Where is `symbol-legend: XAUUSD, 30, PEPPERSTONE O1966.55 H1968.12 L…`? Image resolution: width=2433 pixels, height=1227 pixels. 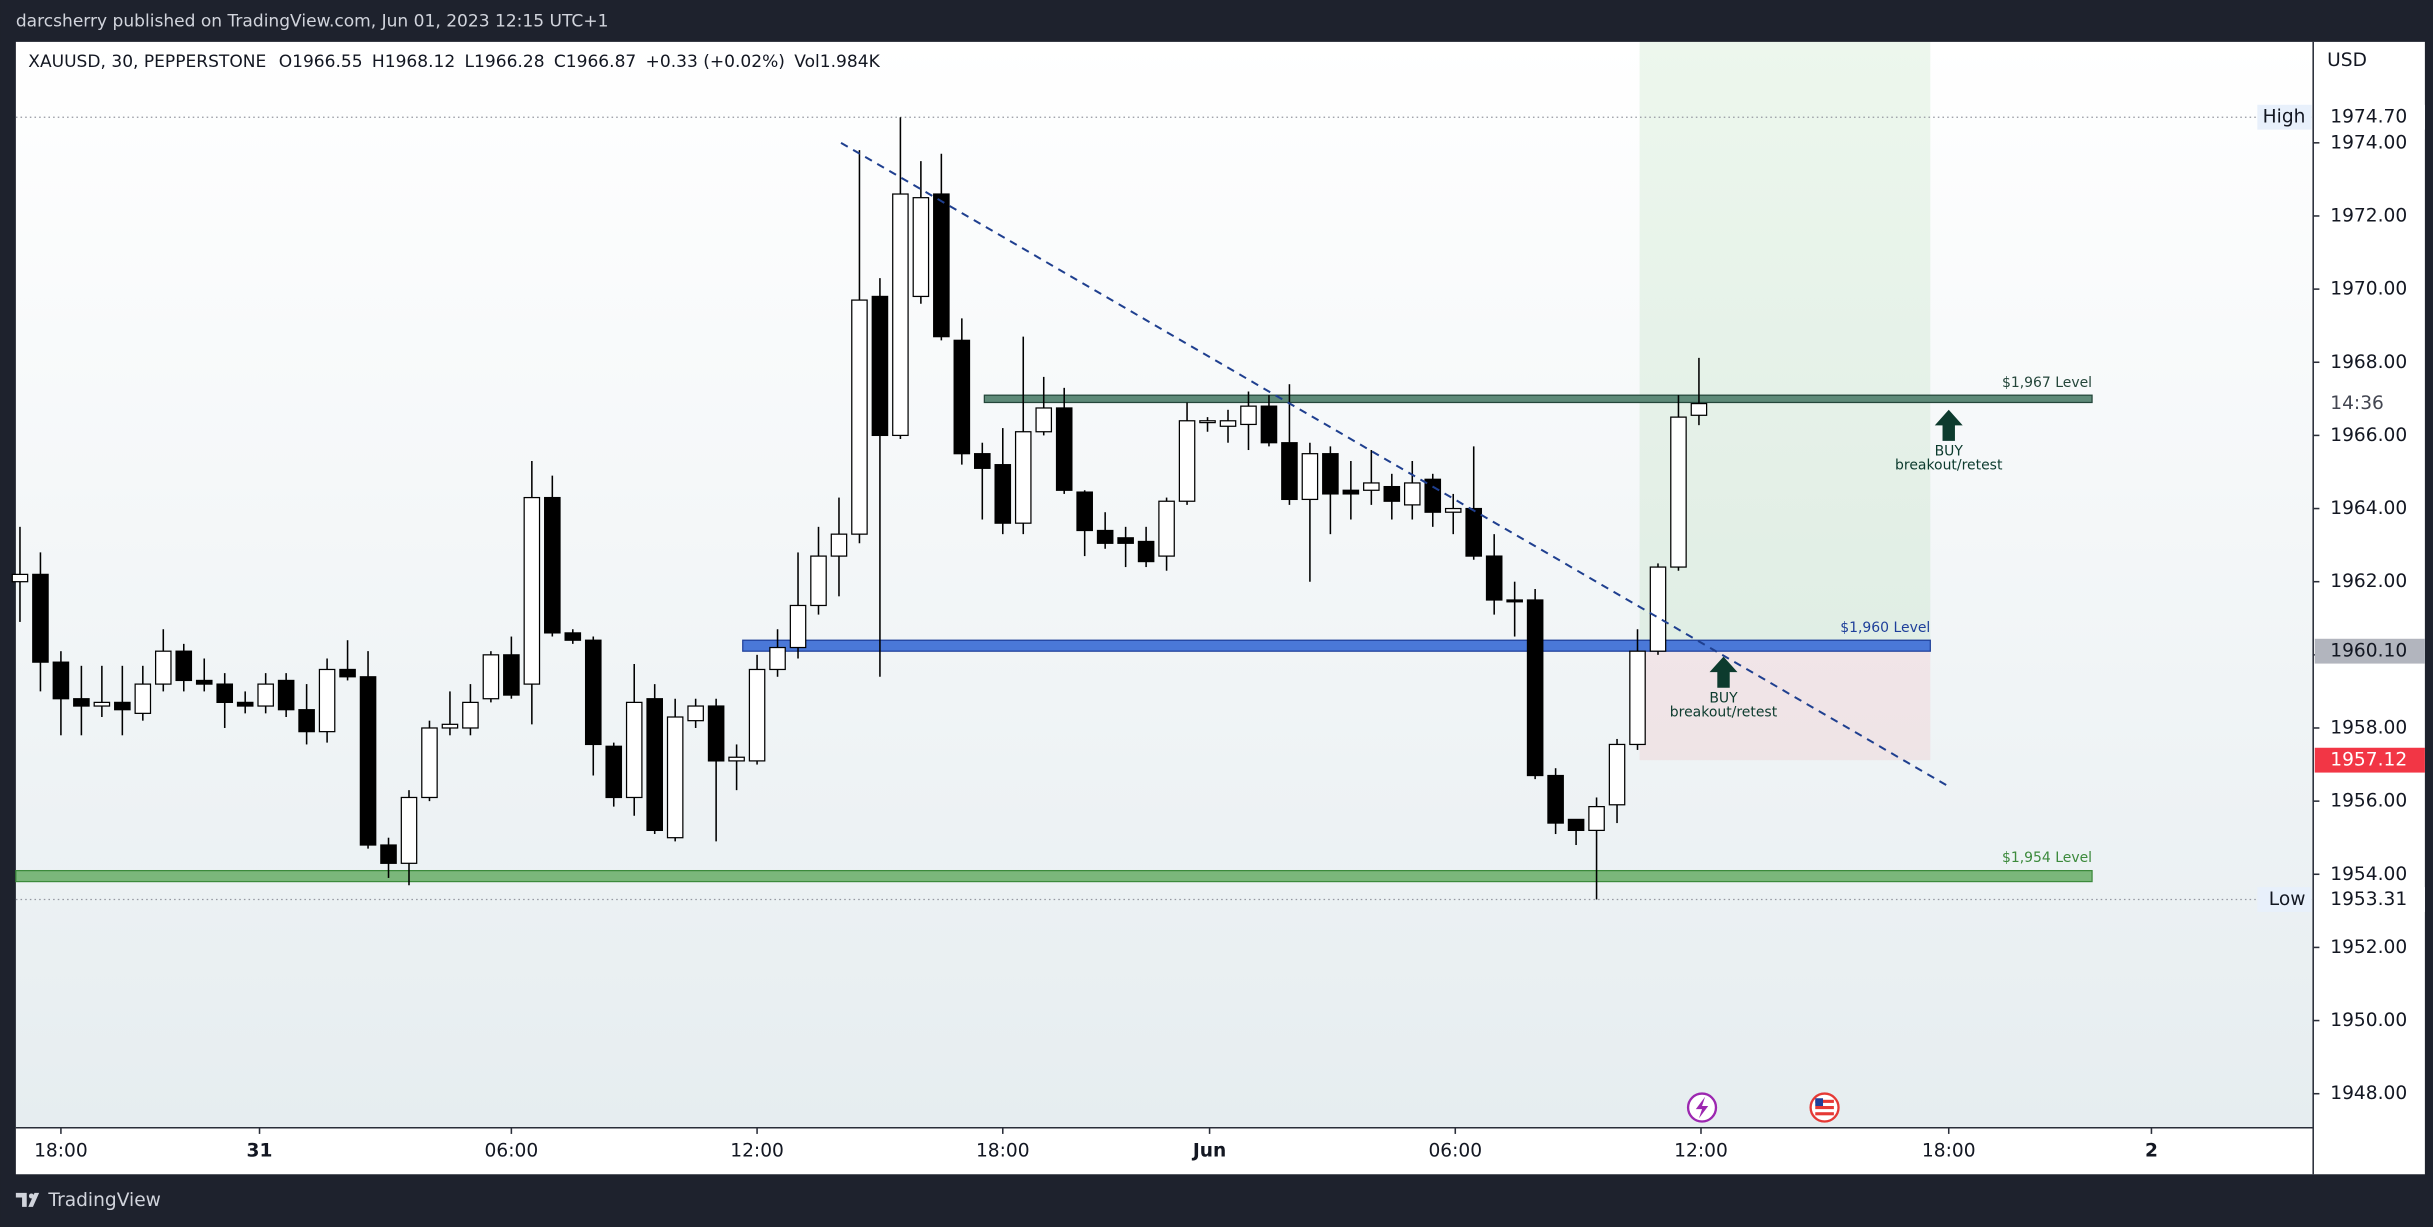
symbol-legend: XAUUSD, 30, PEPPERSTONE O1966.55 H1968.12 L… is located at coordinates (454, 62).